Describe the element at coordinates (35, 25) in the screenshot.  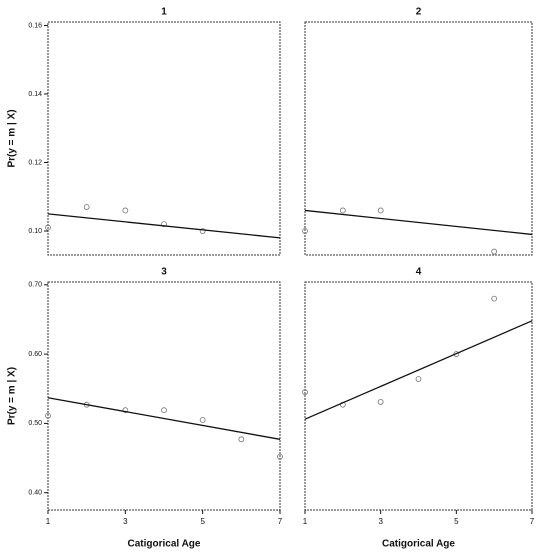
I see `y-tick-label: 0.16` at that location.